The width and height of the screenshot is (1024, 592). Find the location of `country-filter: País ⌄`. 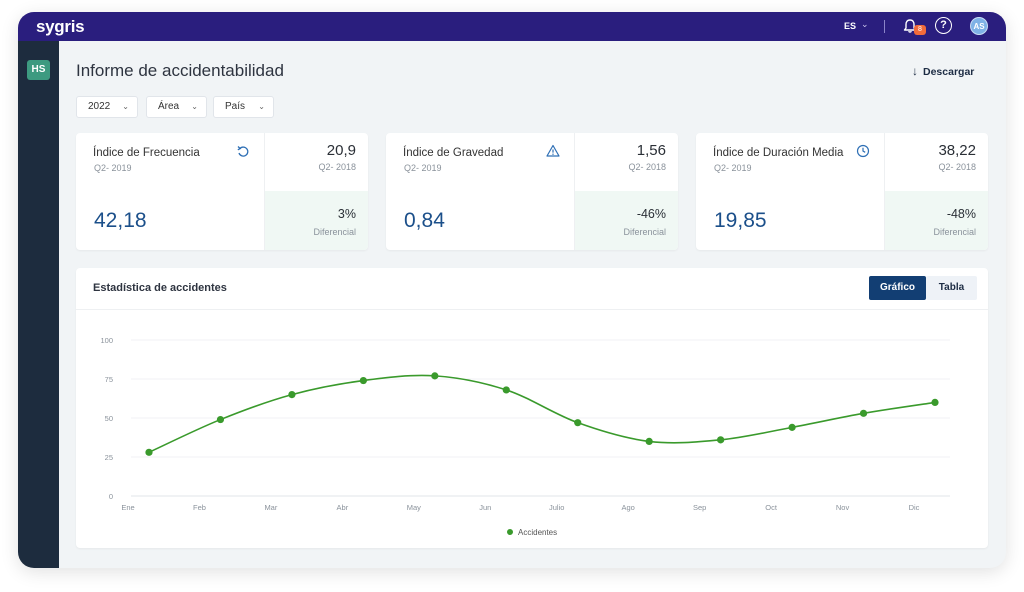

country-filter: País ⌄ is located at coordinates (243, 107).